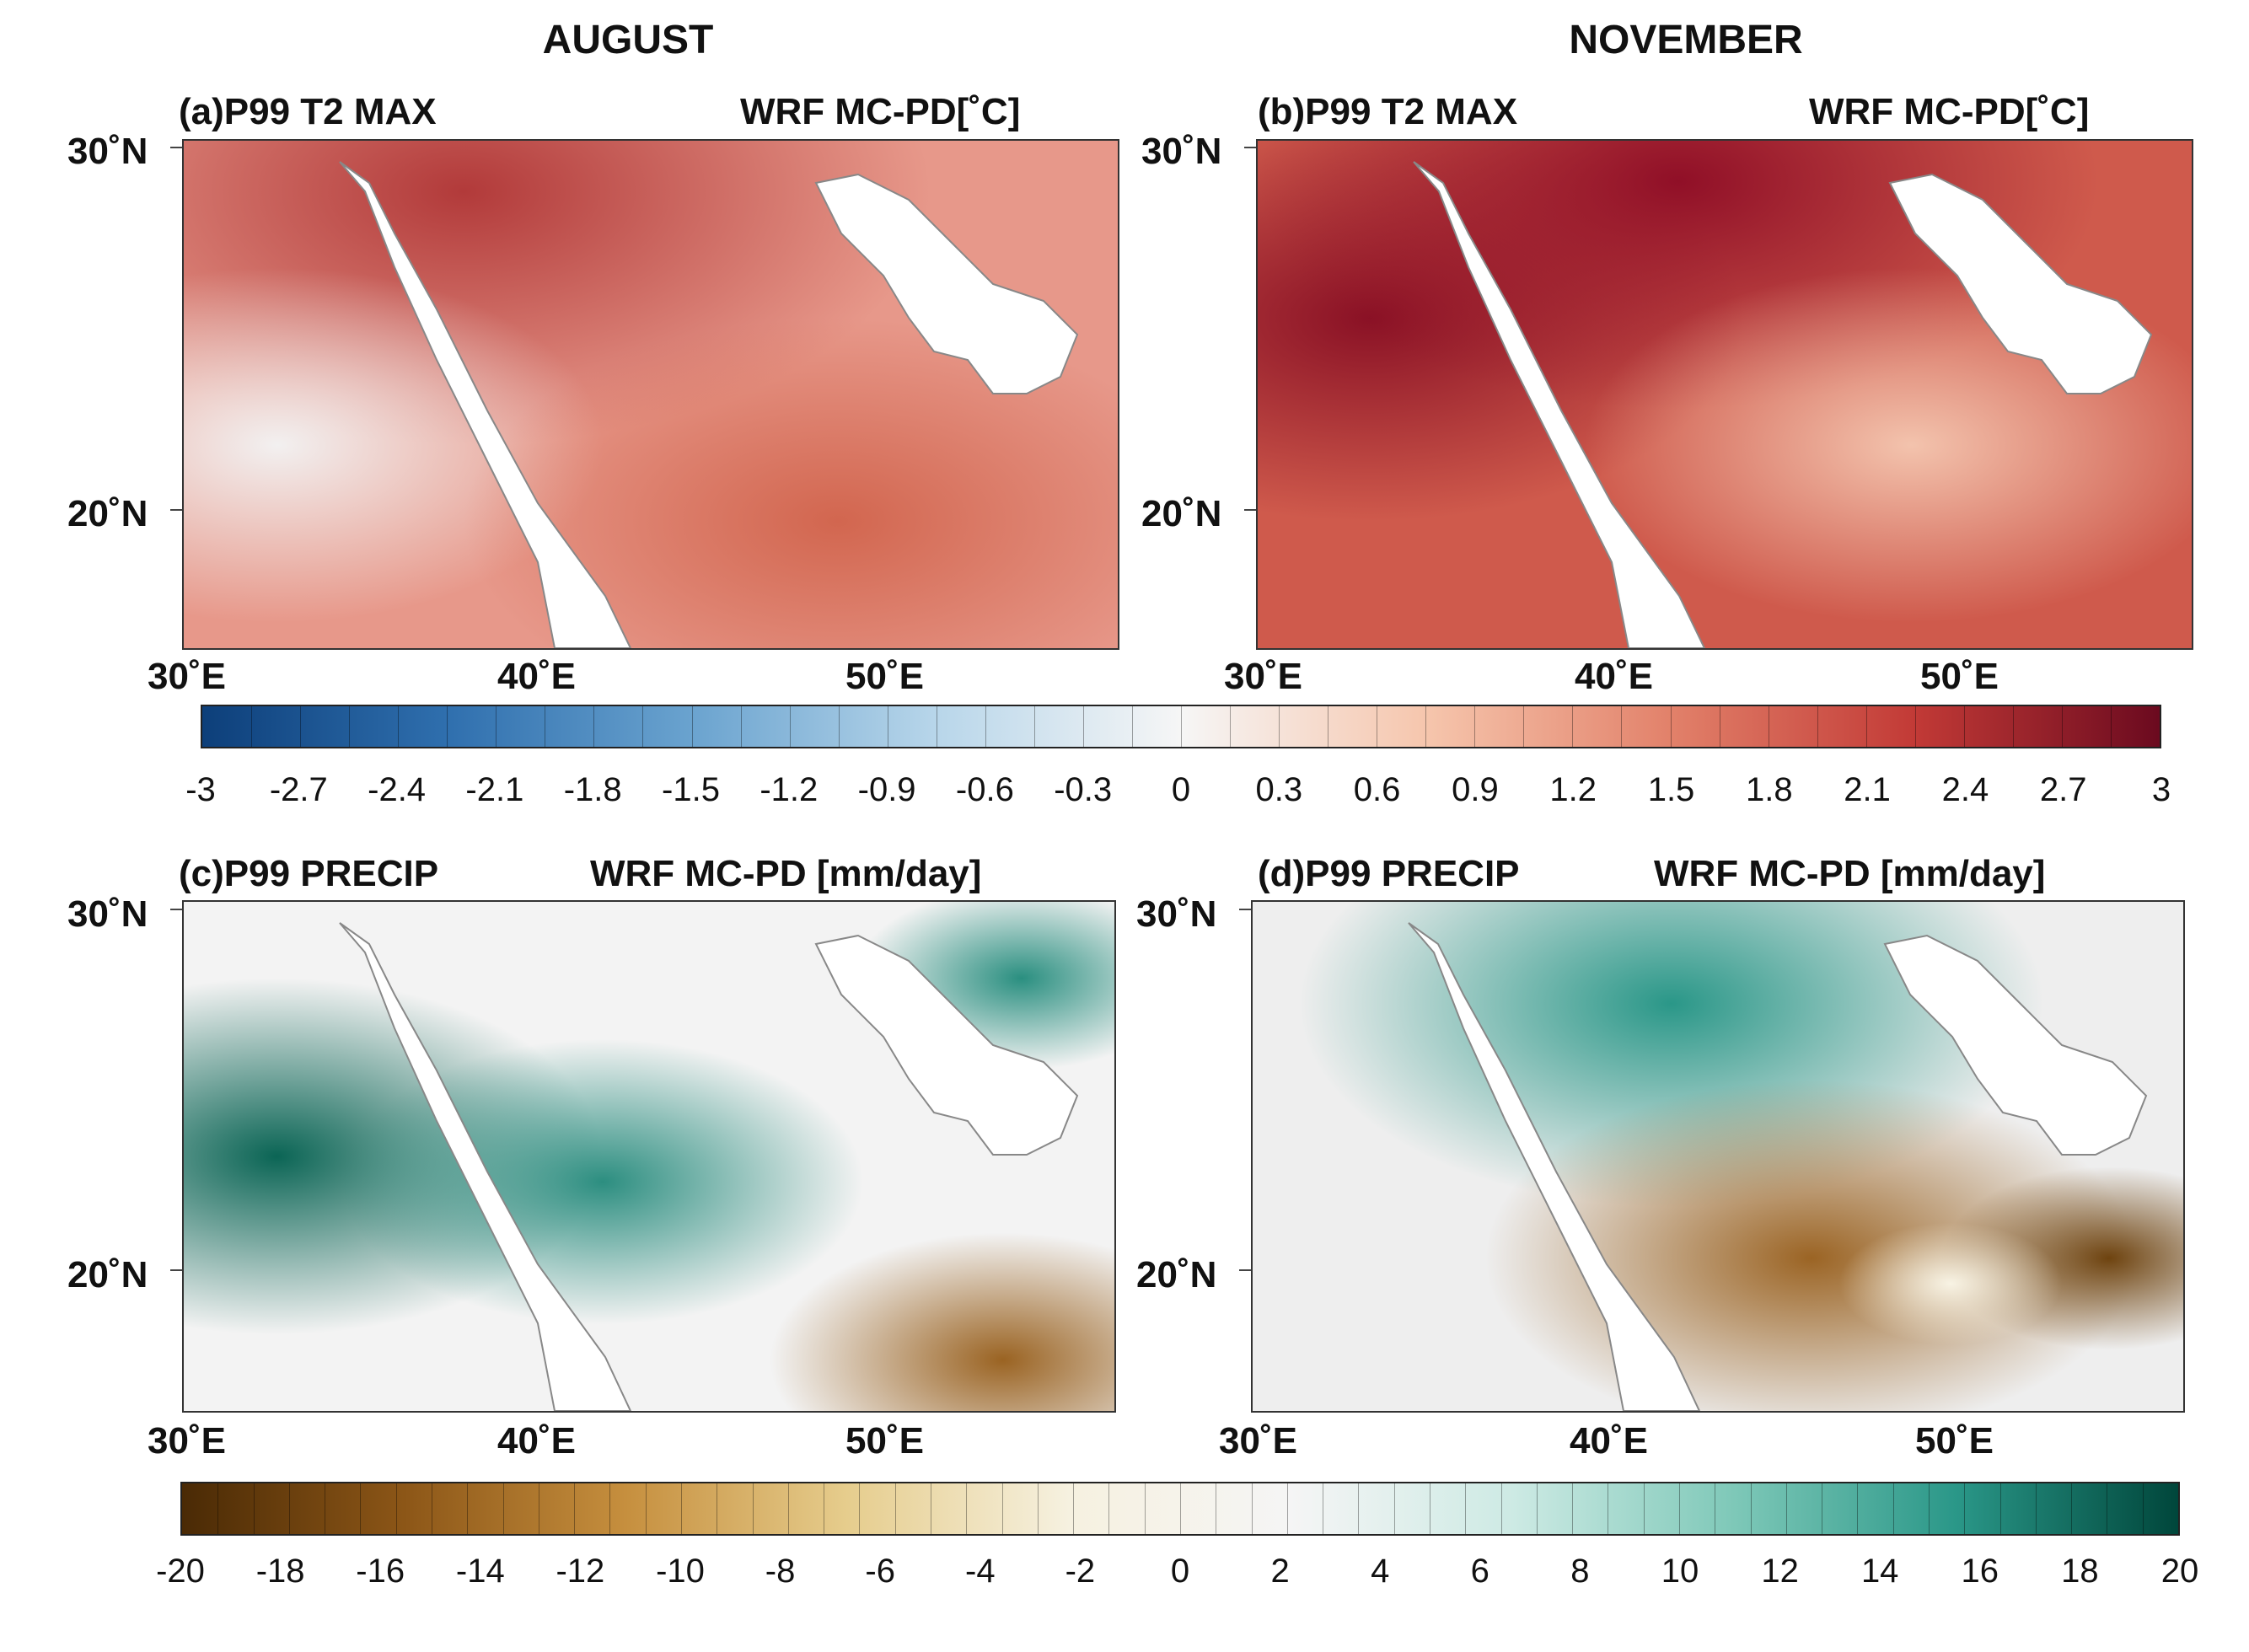  I want to click on panel-a-source: WRF MC-PD[˚C], so click(880, 111).